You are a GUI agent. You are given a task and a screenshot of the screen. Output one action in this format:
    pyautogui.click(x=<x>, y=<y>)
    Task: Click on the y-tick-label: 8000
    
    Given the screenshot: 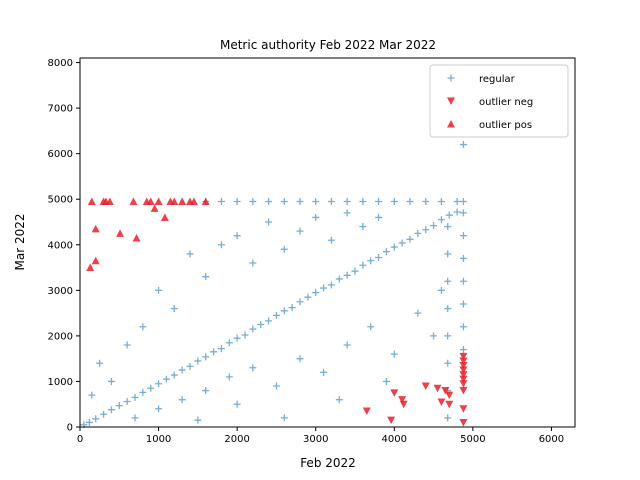 What is the action you would take?
    pyautogui.click(x=60, y=63)
    